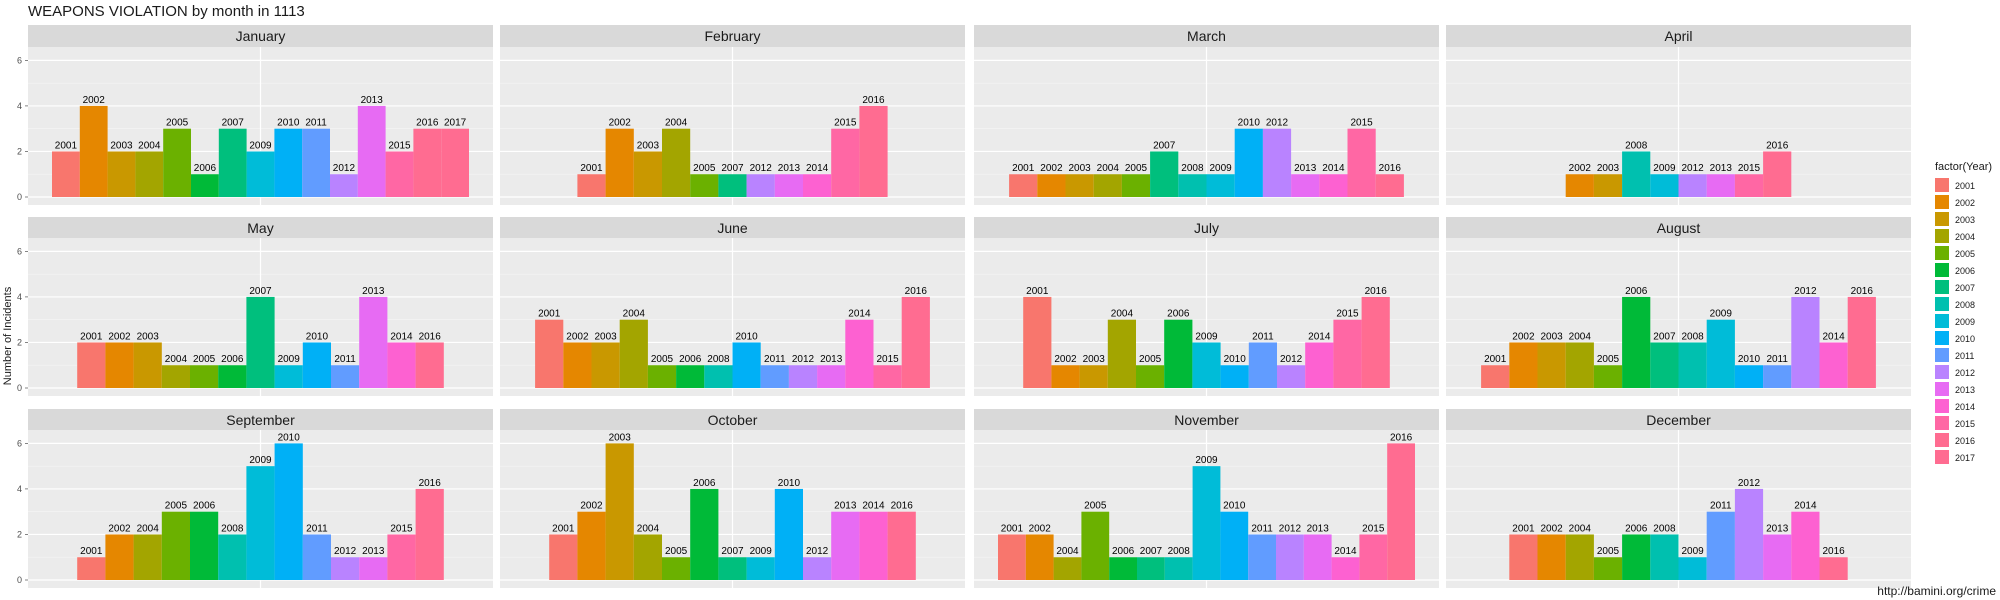 The width and height of the screenshot is (2000, 600). What do you see at coordinates (19, 489) in the screenshot?
I see `y-tick-label: 4` at bounding box center [19, 489].